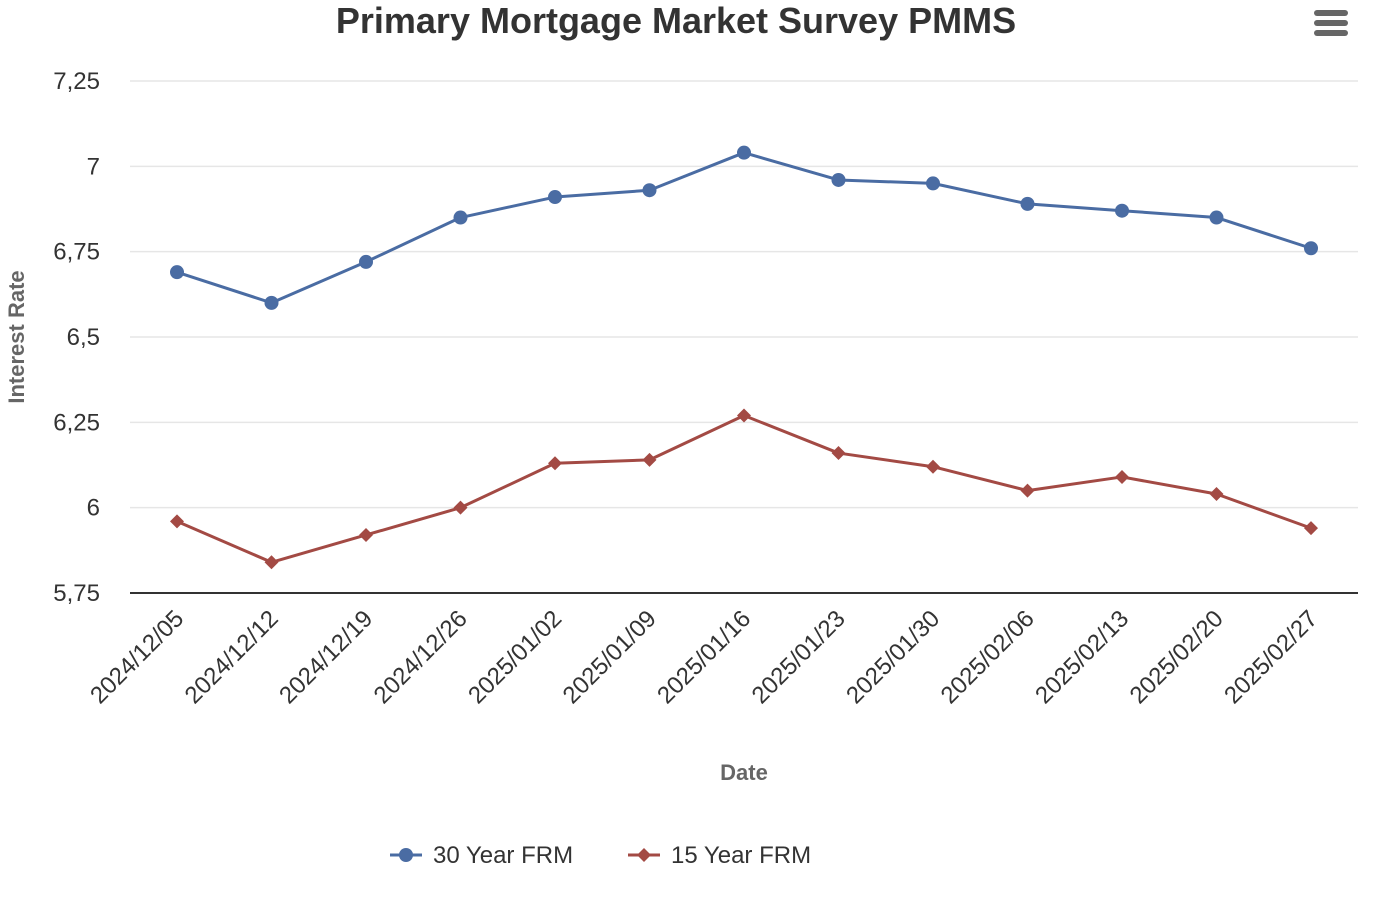 The image size is (1380, 905). I want to click on x-tick-label: 2024/12/05, so click(137, 657).